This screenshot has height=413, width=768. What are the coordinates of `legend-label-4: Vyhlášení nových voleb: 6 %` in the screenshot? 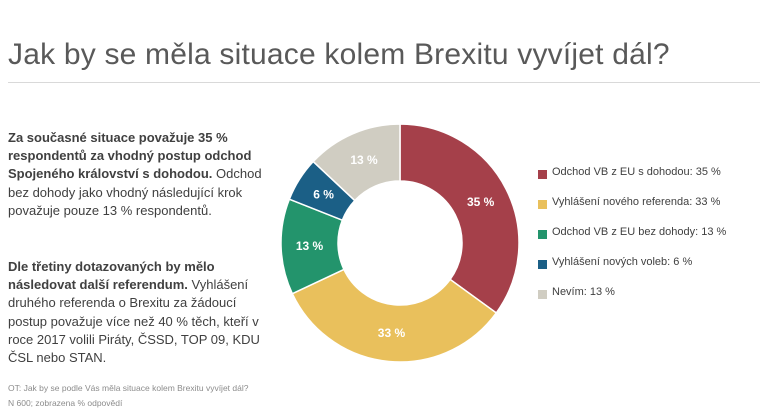 It's located at (622, 262).